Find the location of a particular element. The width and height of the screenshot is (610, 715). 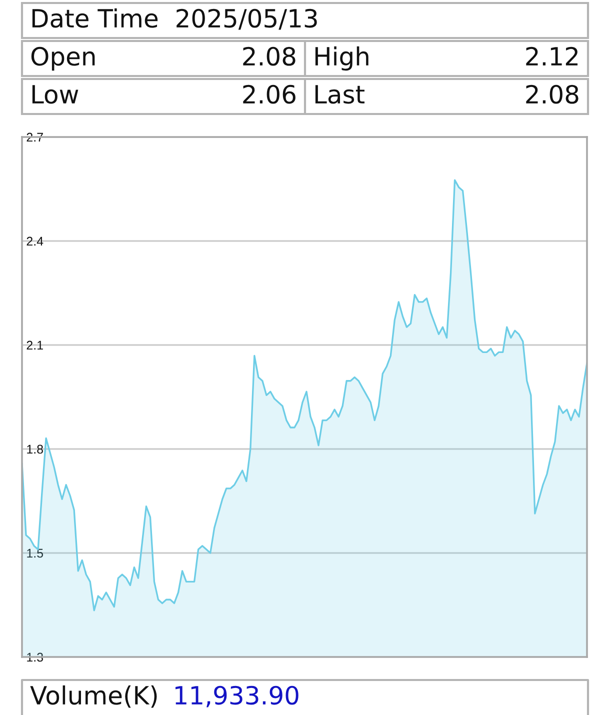

text: 2.12 is located at coordinates (552, 56).